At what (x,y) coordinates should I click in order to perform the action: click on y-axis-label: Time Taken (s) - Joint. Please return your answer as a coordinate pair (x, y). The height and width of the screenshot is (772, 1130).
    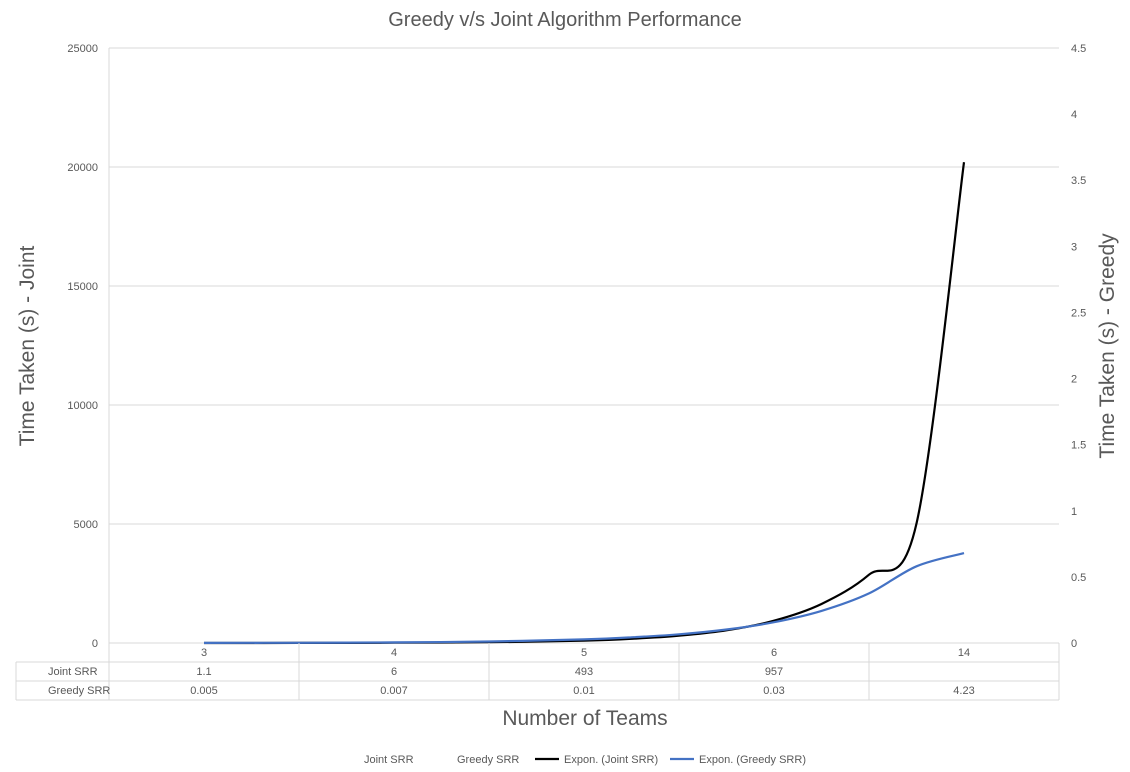
    Looking at the image, I should click on (27, 345).